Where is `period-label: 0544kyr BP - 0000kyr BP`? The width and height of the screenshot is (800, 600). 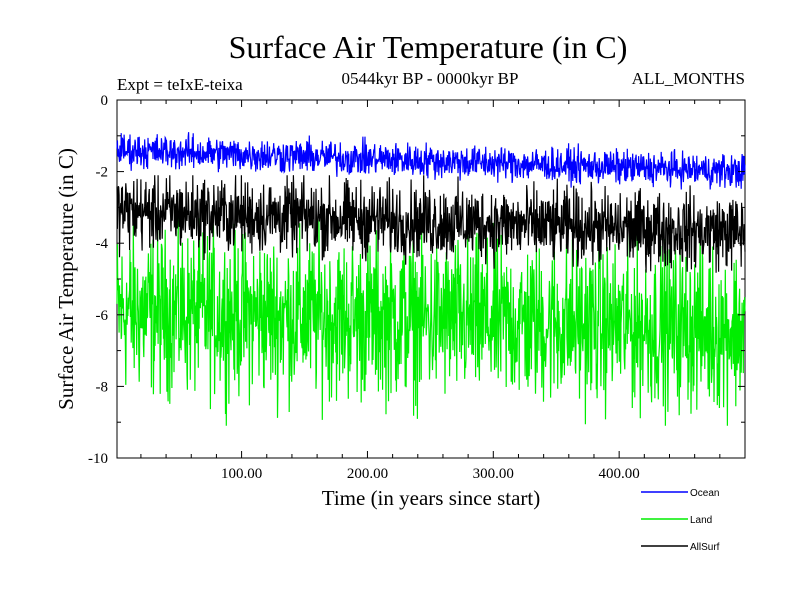
period-label: 0544kyr BP - 0000kyr BP is located at coordinates (430, 78).